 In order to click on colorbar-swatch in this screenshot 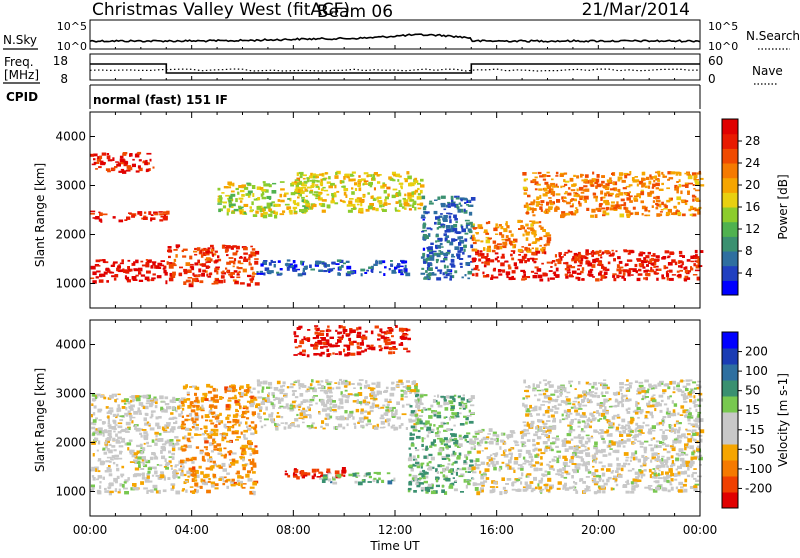, I will do `click(730, 214)`.